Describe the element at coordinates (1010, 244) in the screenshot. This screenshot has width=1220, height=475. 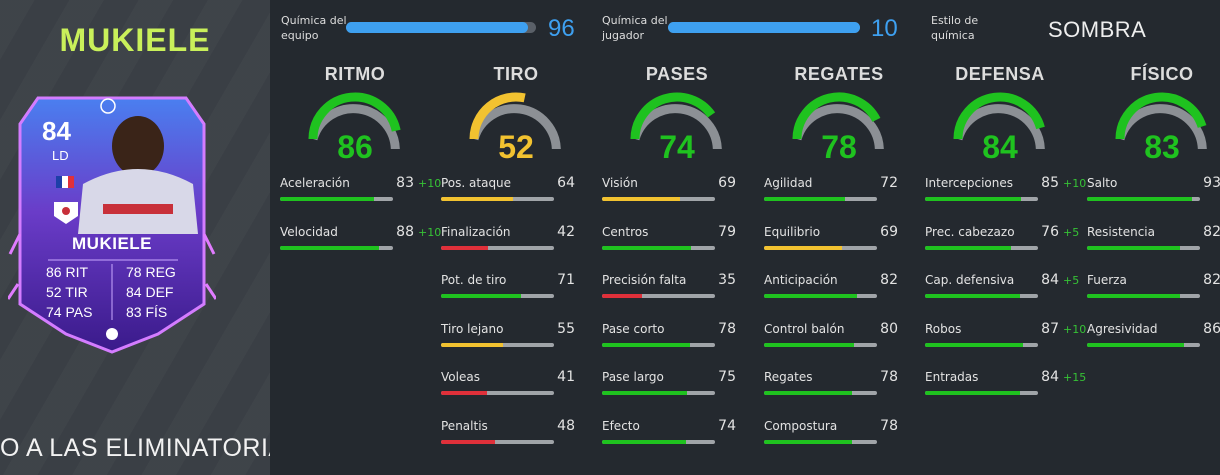
I see `stat-row: Prec. cabezazo 76 +5` at that location.